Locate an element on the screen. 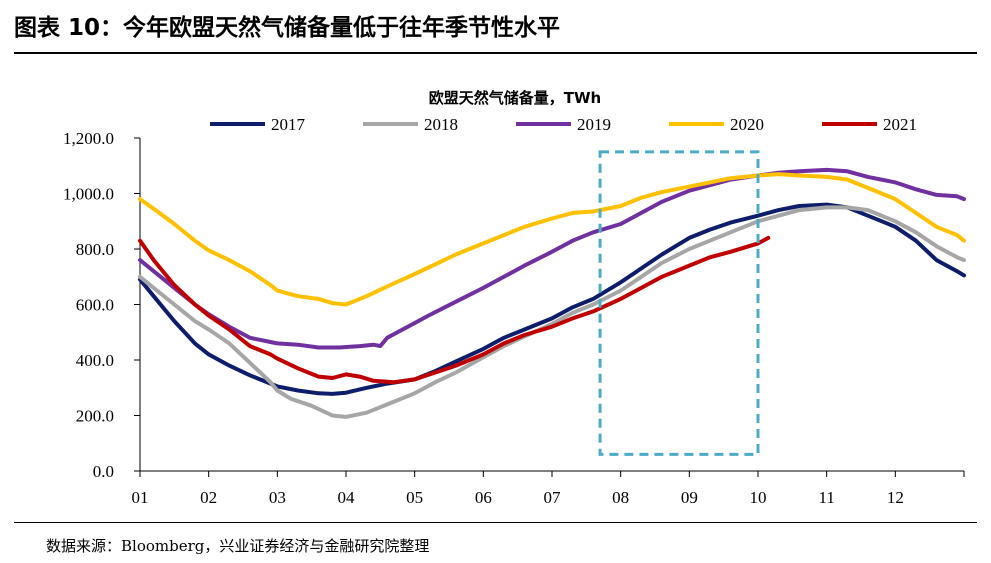 The height and width of the screenshot is (563, 991). header-divider is located at coordinates (495, 53).